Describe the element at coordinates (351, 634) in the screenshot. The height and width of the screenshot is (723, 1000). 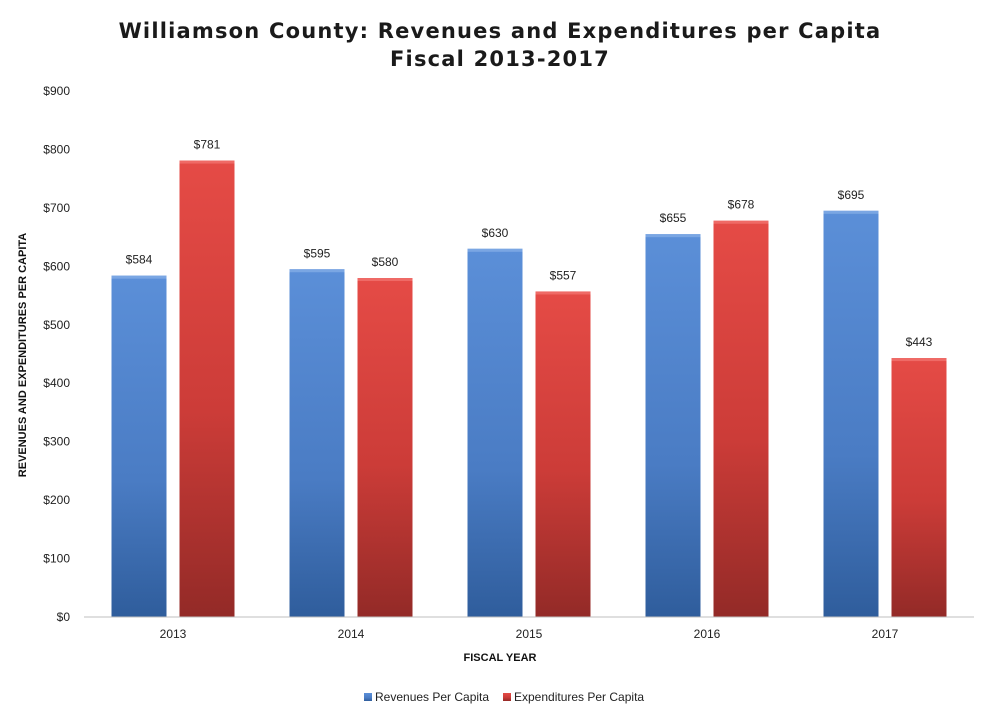
I see `x-tick-label: 2014` at that location.